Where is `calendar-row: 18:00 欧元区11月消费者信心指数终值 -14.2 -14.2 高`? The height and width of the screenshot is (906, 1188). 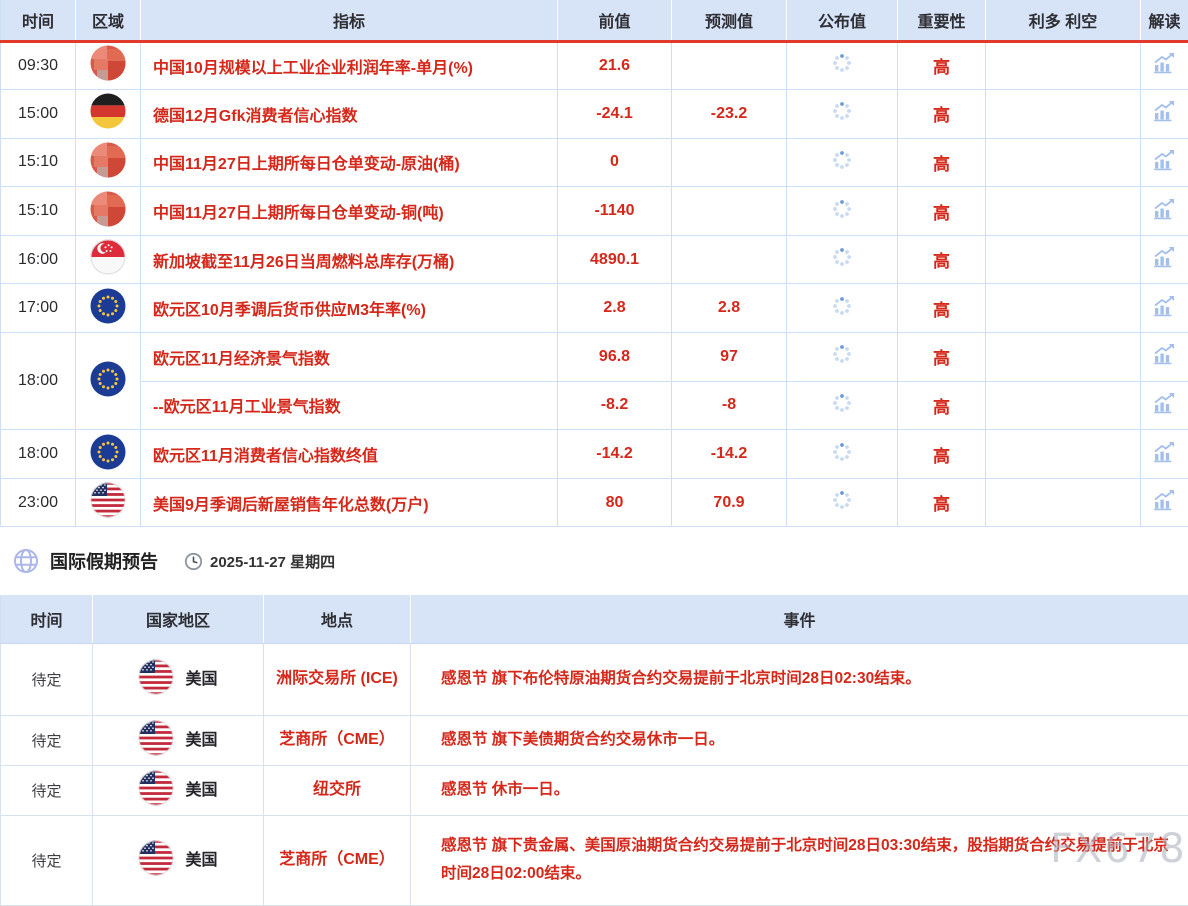 calendar-row: 18:00 欧元区11月消费者信心指数终值 -14.2 -14.2 高 is located at coordinates (594, 454).